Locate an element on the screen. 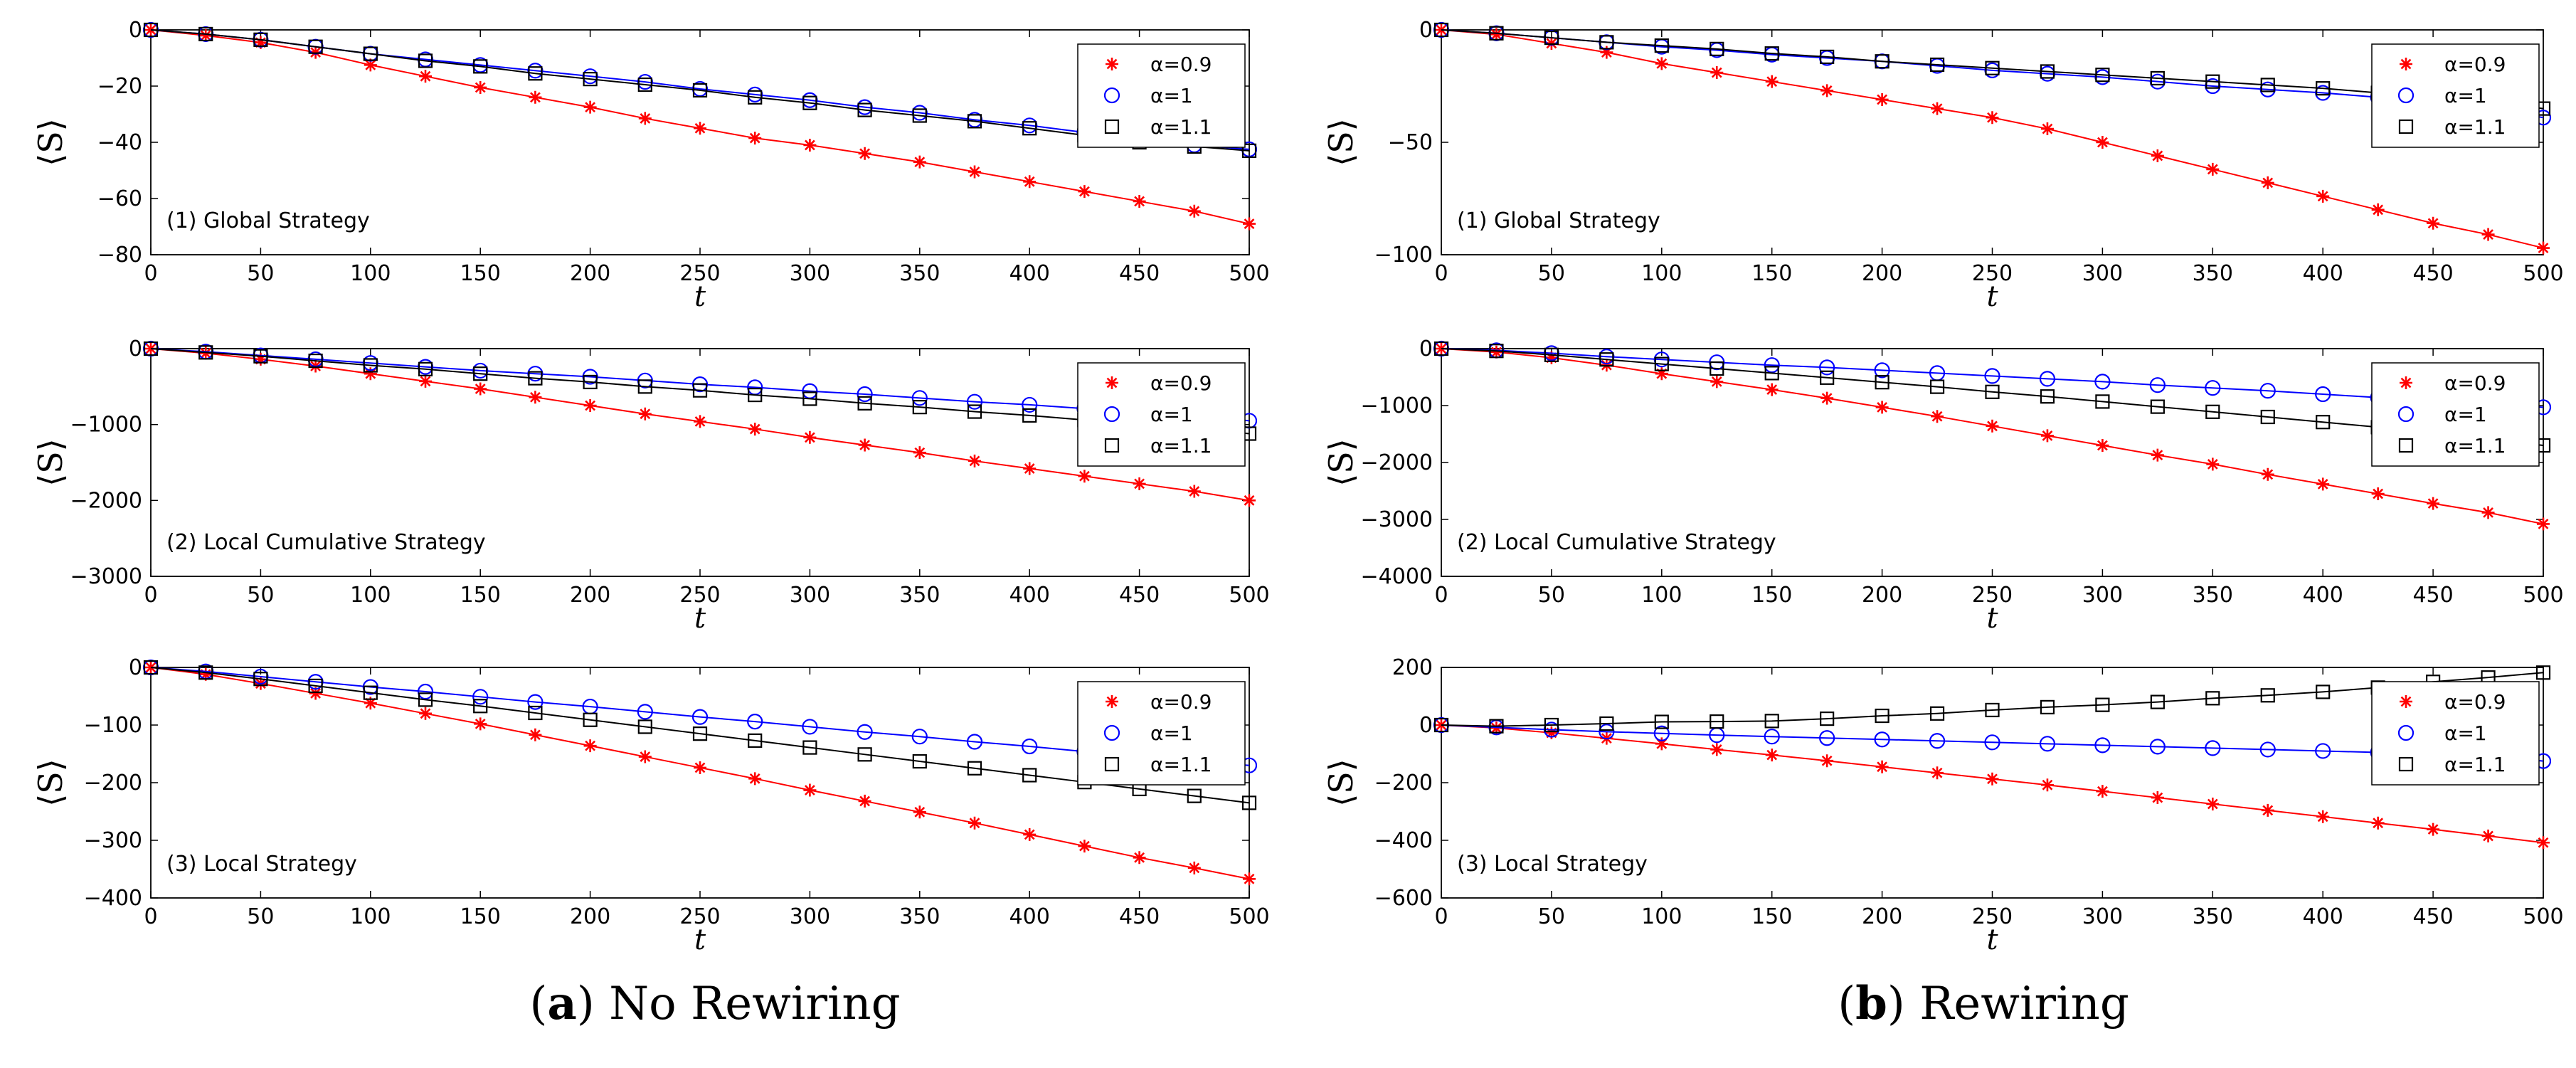 The width and height of the screenshot is (2576, 1068). panel-a3-ylabel: ⟨S⟩ is located at coordinates (50, 782).